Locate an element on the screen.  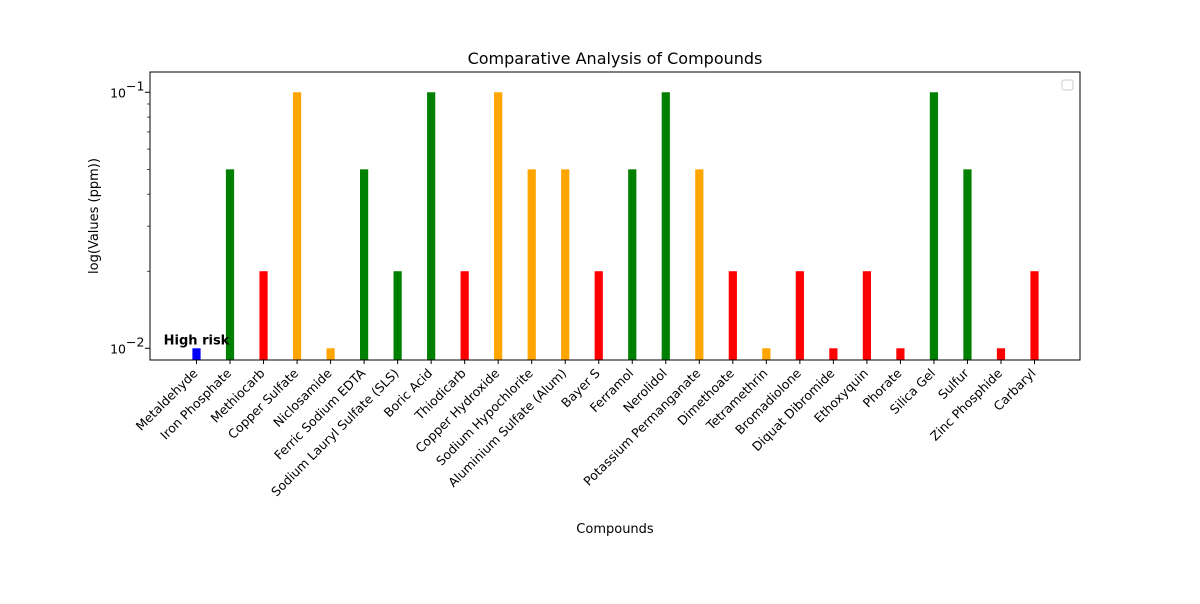
chart-title: Comparative Analysis of Compounds is located at coordinates (615, 58).